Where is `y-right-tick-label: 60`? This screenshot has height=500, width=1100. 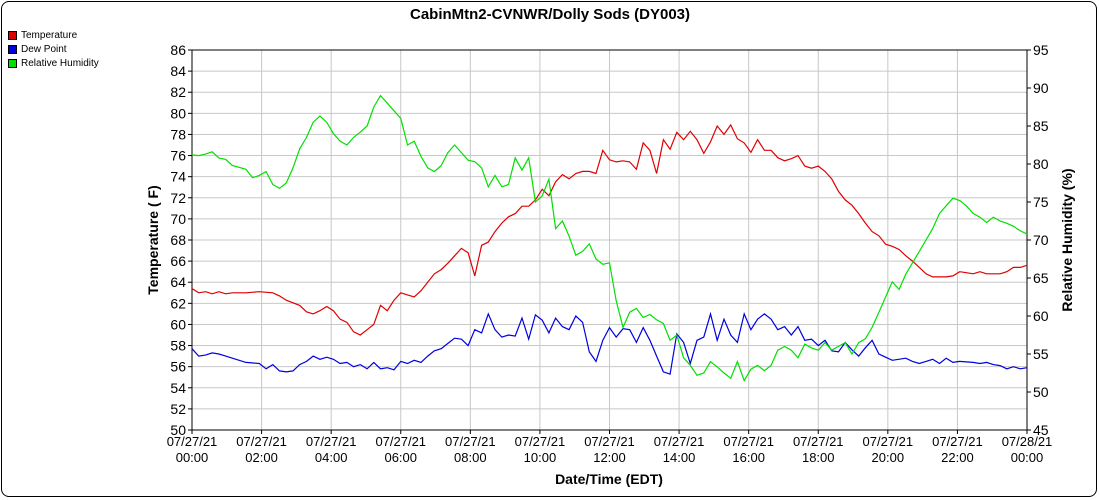 y-right-tick-label: 60 is located at coordinates (1041, 316).